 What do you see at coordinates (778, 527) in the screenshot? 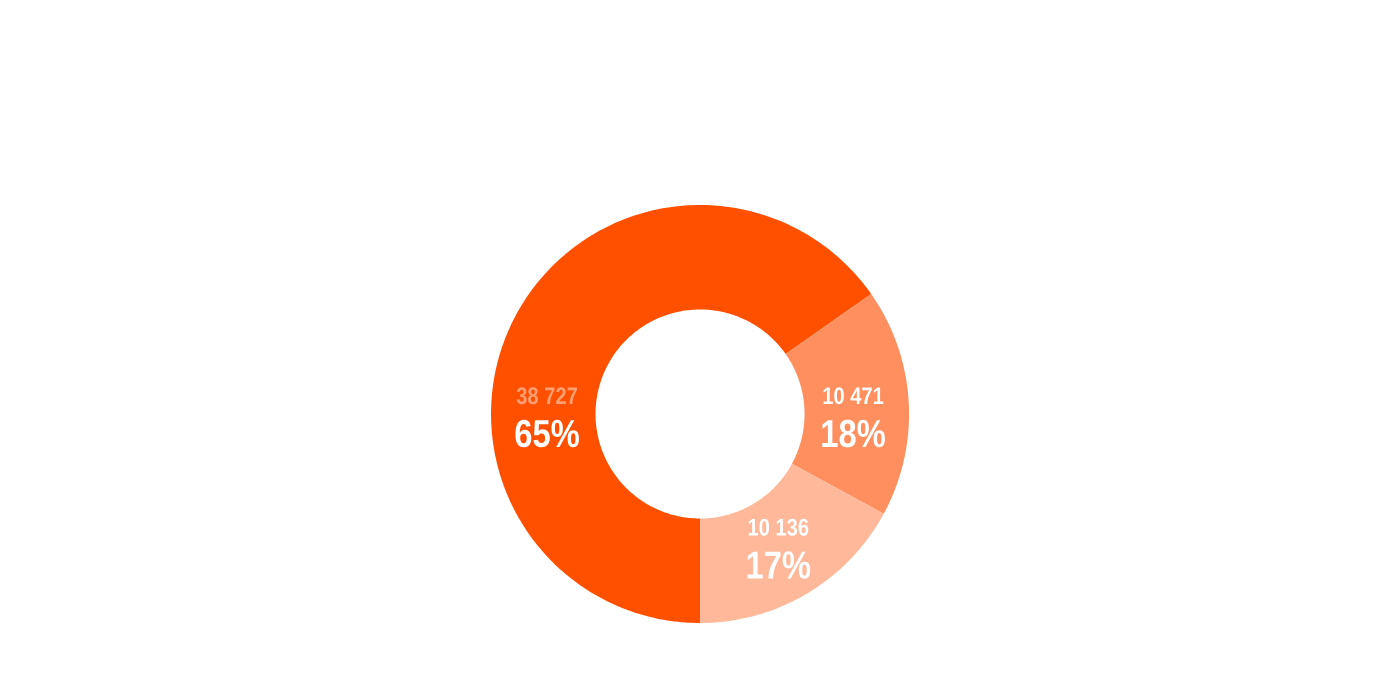
I see `data-label: 10 136` at bounding box center [778, 527].